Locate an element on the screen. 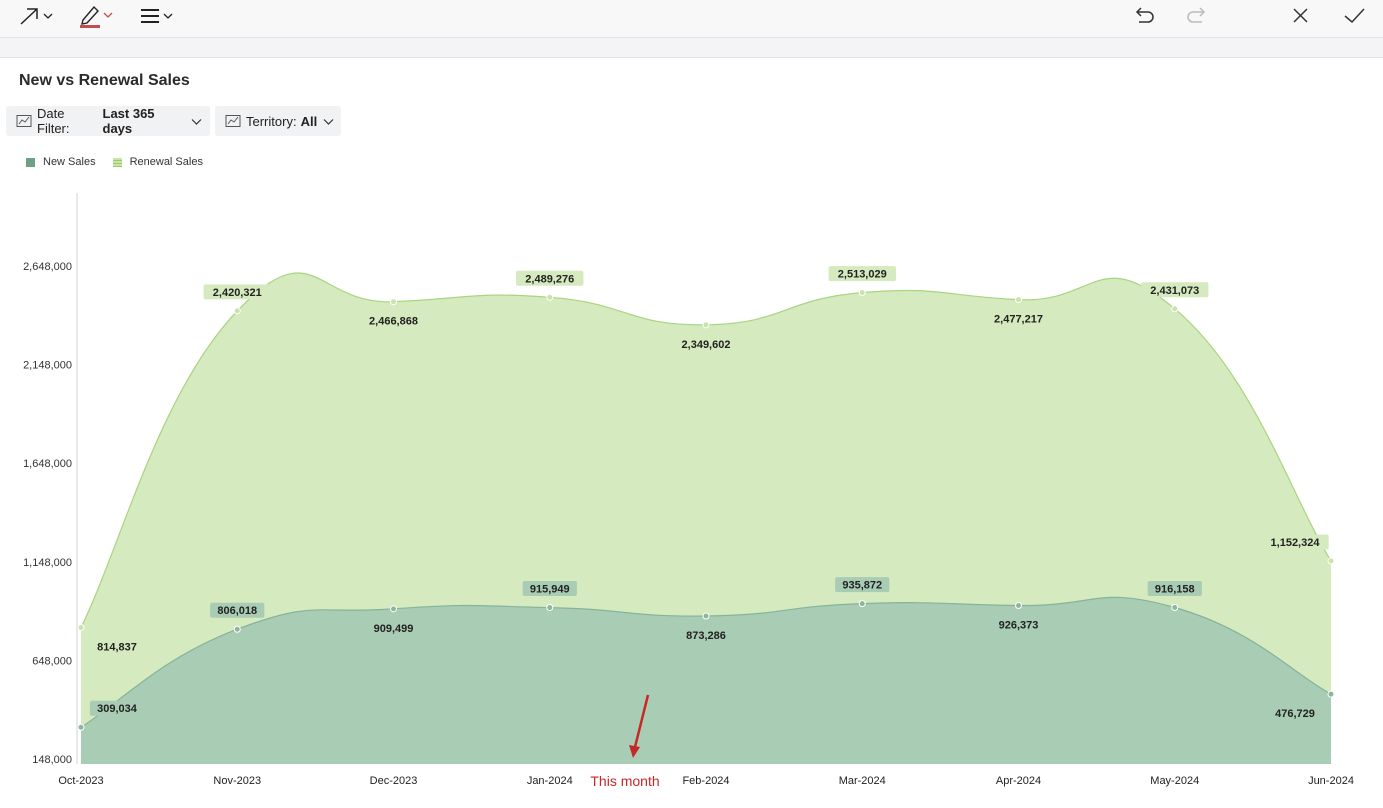  new-sales-data-label: 476,729 is located at coordinates (1295, 714).